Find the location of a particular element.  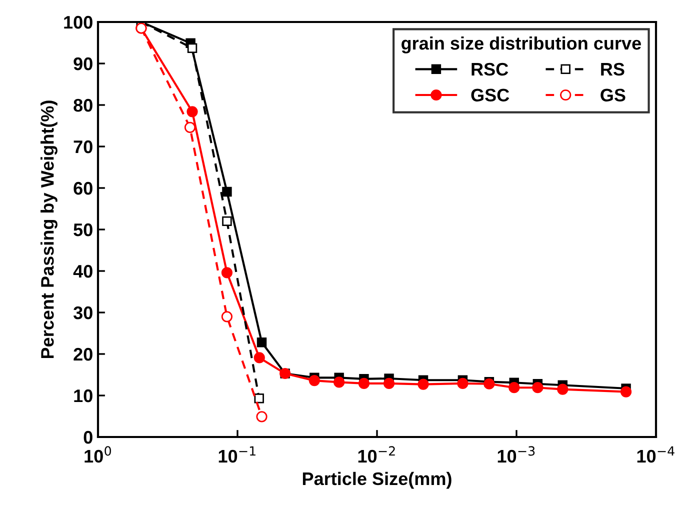

x-tick-label: 10$^{0}$ is located at coordinates (98, 454).